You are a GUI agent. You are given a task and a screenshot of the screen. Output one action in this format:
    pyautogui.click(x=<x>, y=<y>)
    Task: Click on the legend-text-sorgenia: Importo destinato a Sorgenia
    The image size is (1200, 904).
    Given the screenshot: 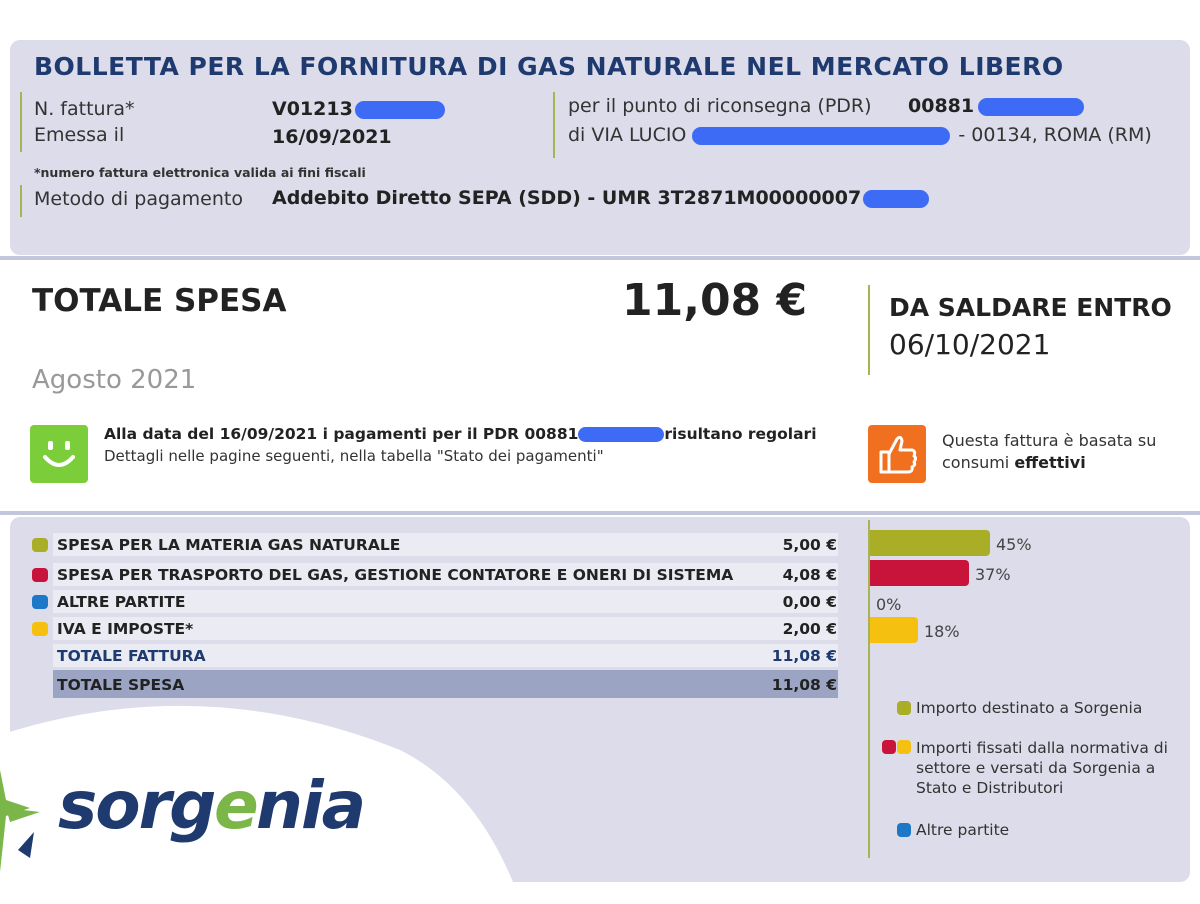 What is the action you would take?
    pyautogui.click(x=1029, y=708)
    